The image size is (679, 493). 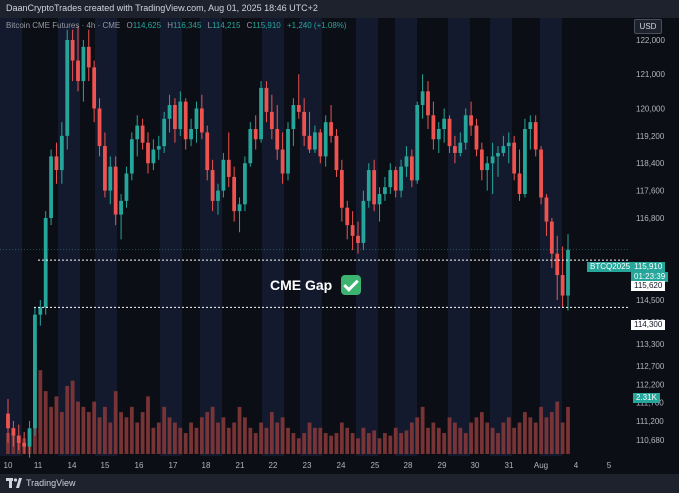 I want to click on time-tick-label: 21, so click(x=240, y=465).